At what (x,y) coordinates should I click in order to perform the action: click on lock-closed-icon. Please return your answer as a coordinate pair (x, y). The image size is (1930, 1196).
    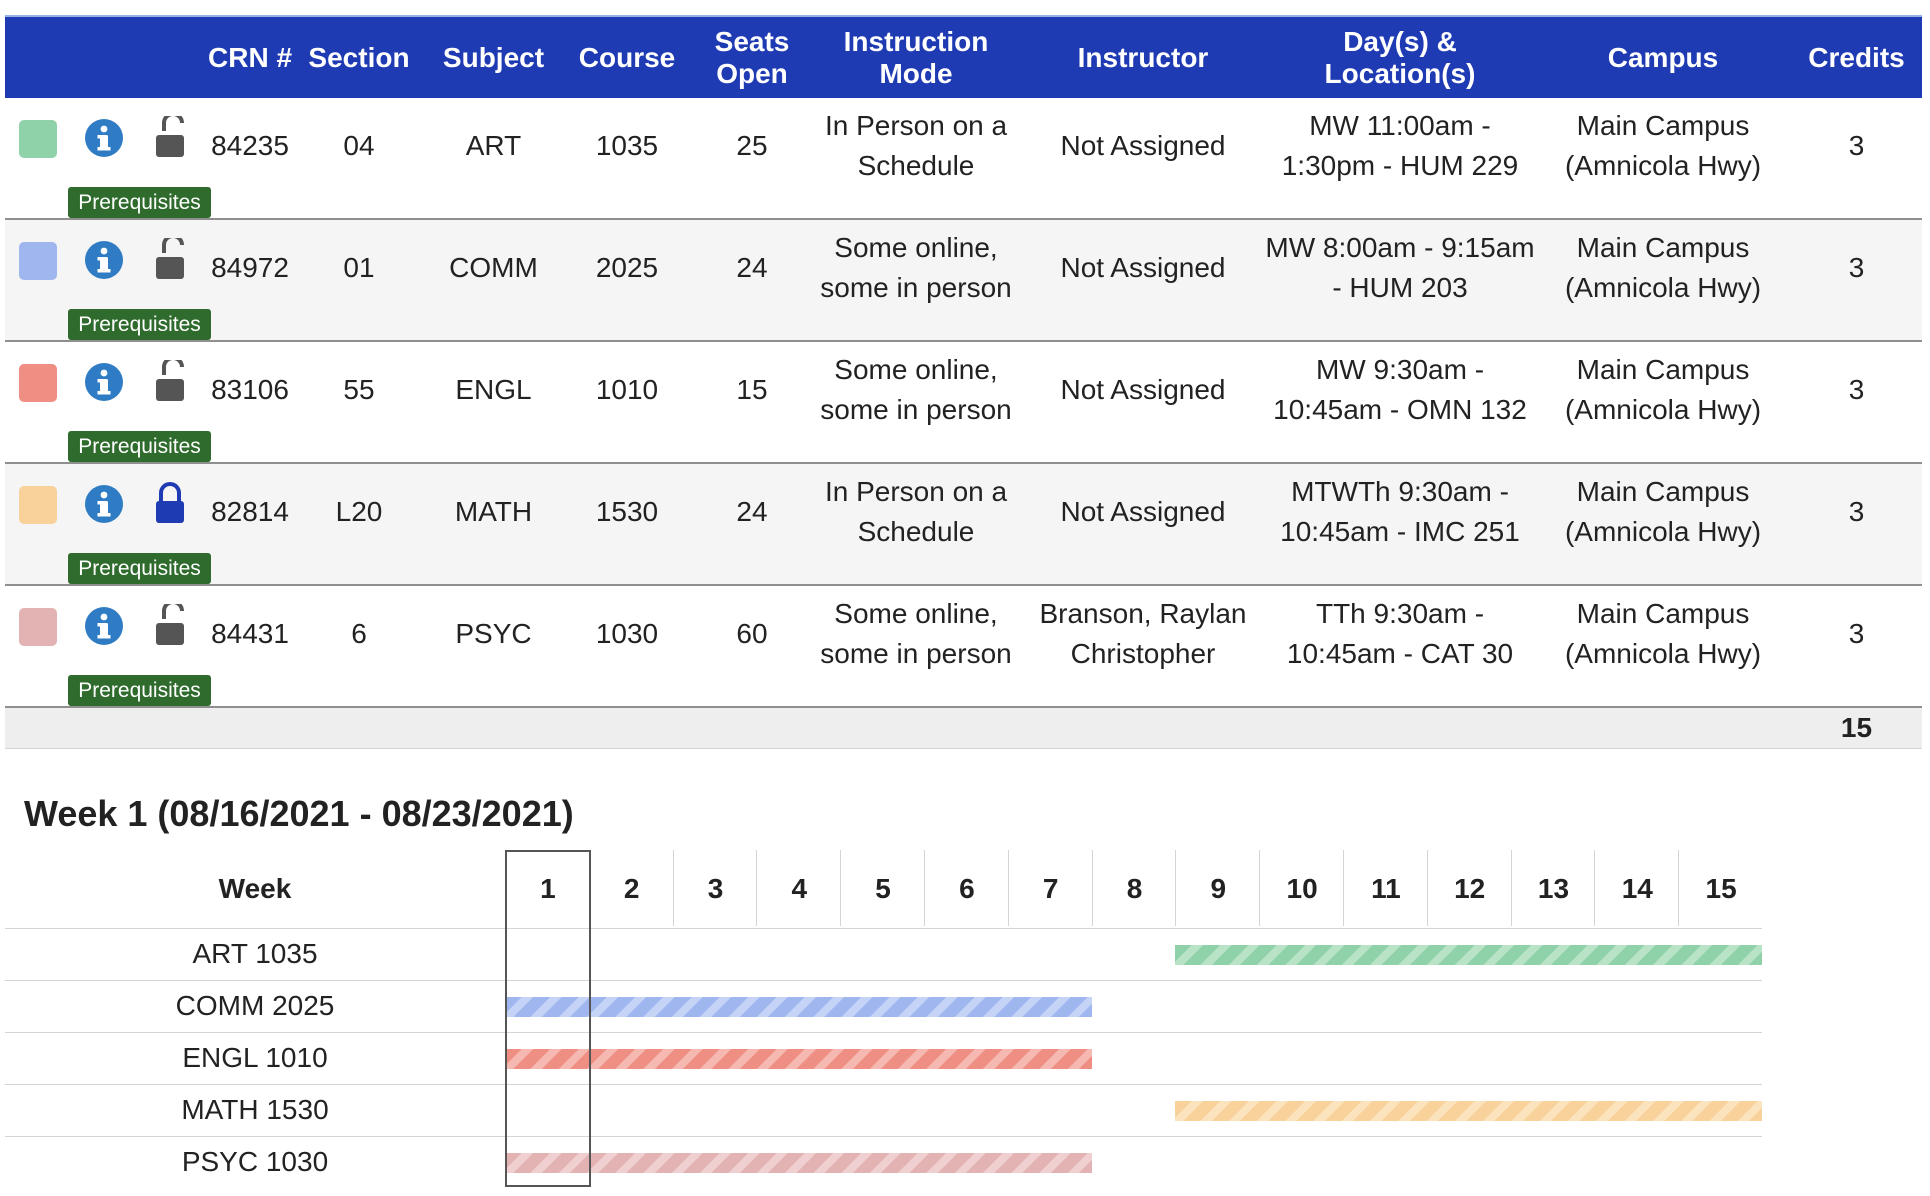
    Looking at the image, I should click on (170, 503).